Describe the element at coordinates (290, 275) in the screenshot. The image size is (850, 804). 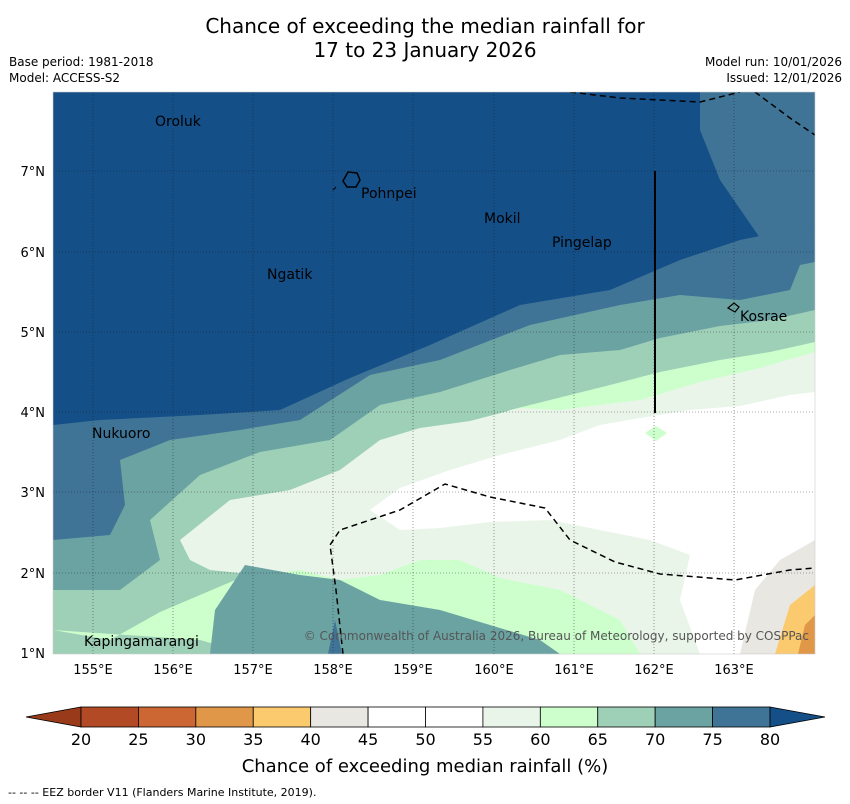
I see `place-label: Ngatik` at that location.